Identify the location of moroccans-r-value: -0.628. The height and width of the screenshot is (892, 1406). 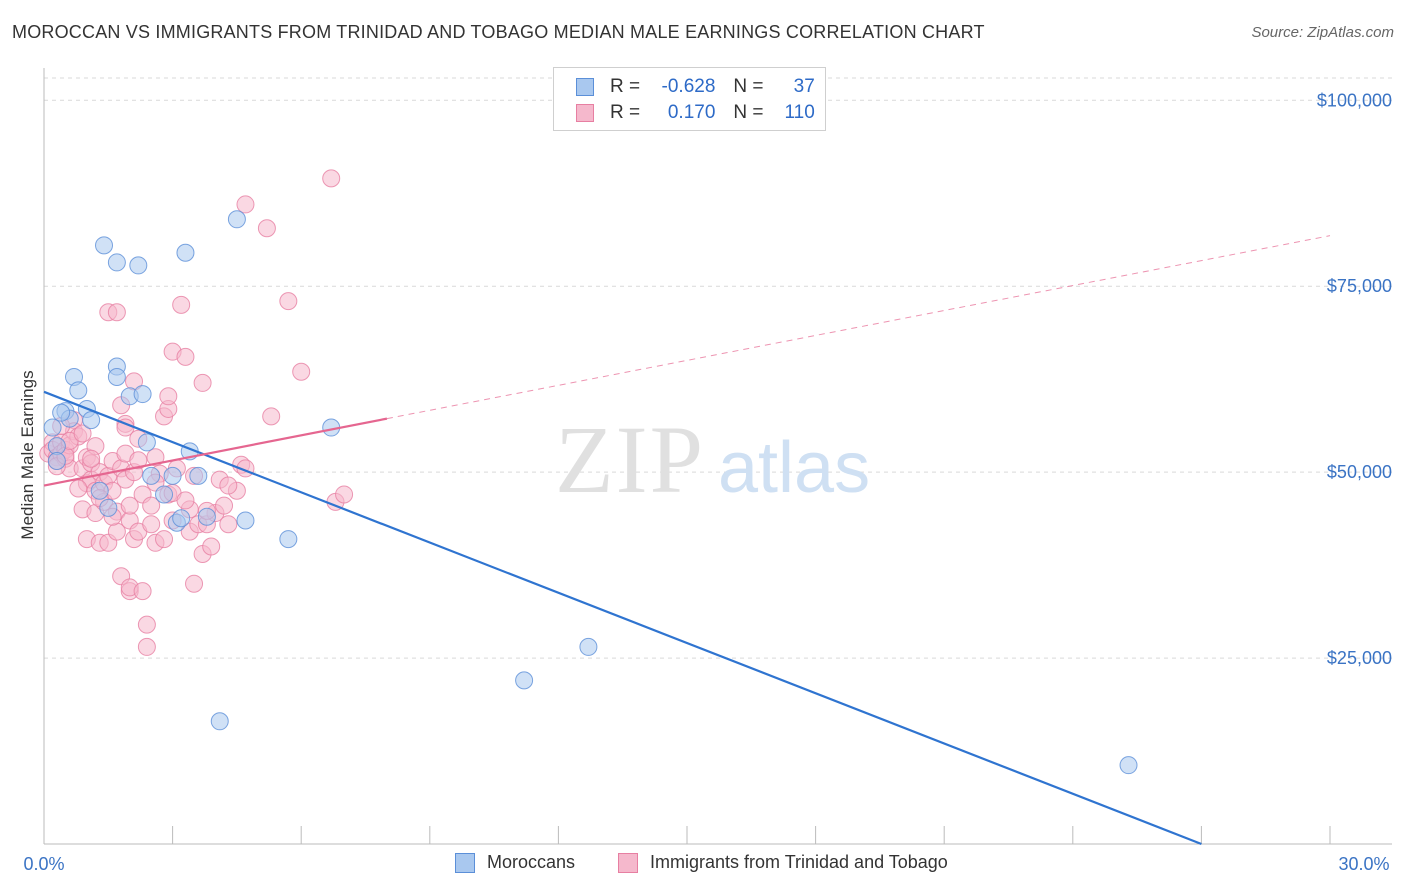
(688, 86).